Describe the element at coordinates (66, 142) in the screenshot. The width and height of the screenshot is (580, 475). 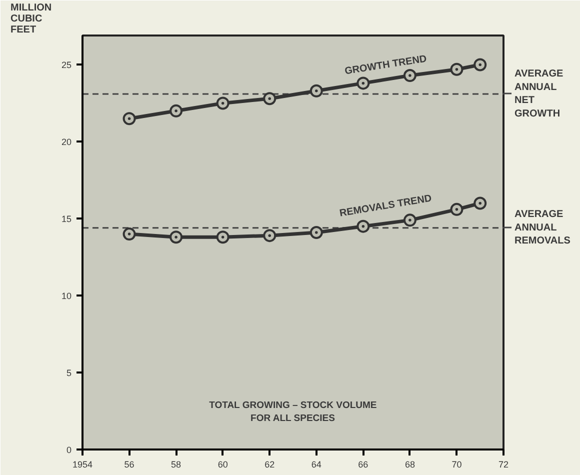
I see `y-tick-label: 20` at that location.